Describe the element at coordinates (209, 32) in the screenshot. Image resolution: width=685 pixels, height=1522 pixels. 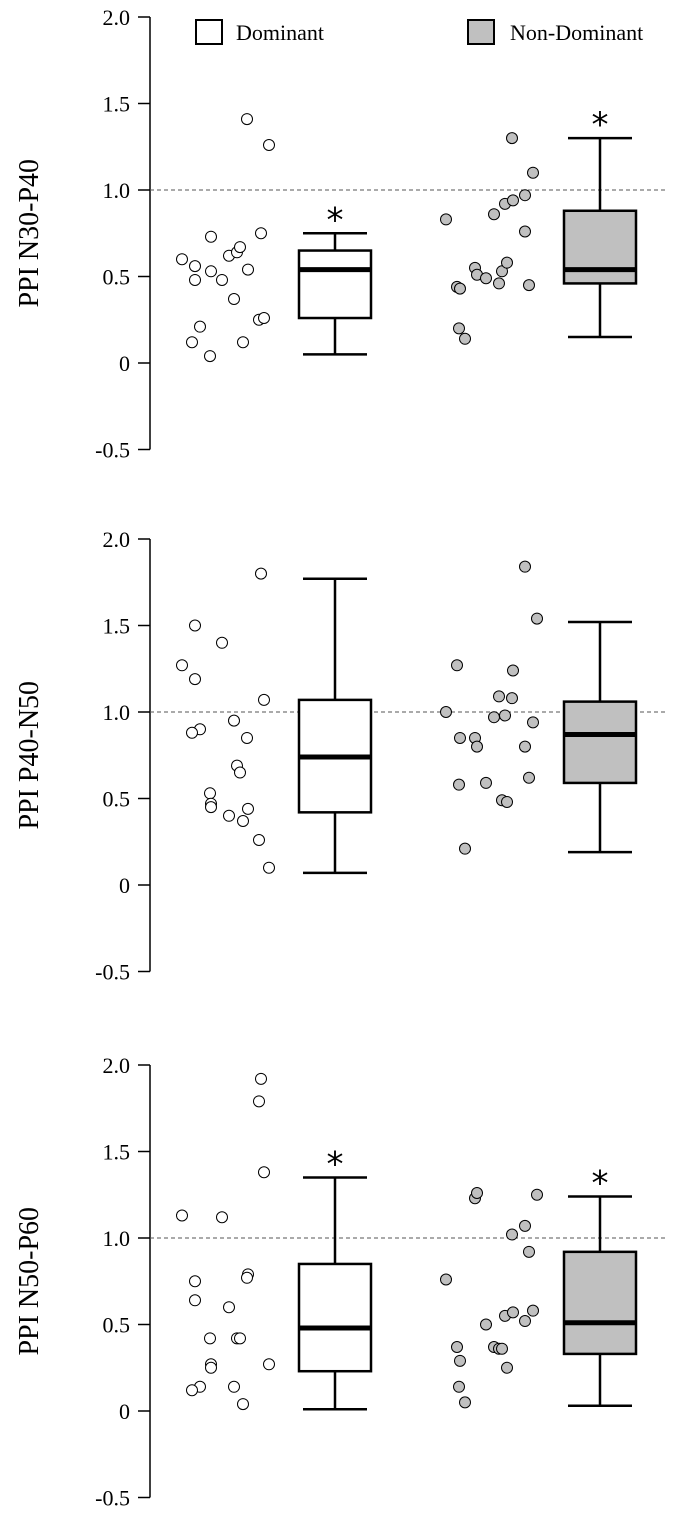
I see `legend-swatch-dominant` at that location.